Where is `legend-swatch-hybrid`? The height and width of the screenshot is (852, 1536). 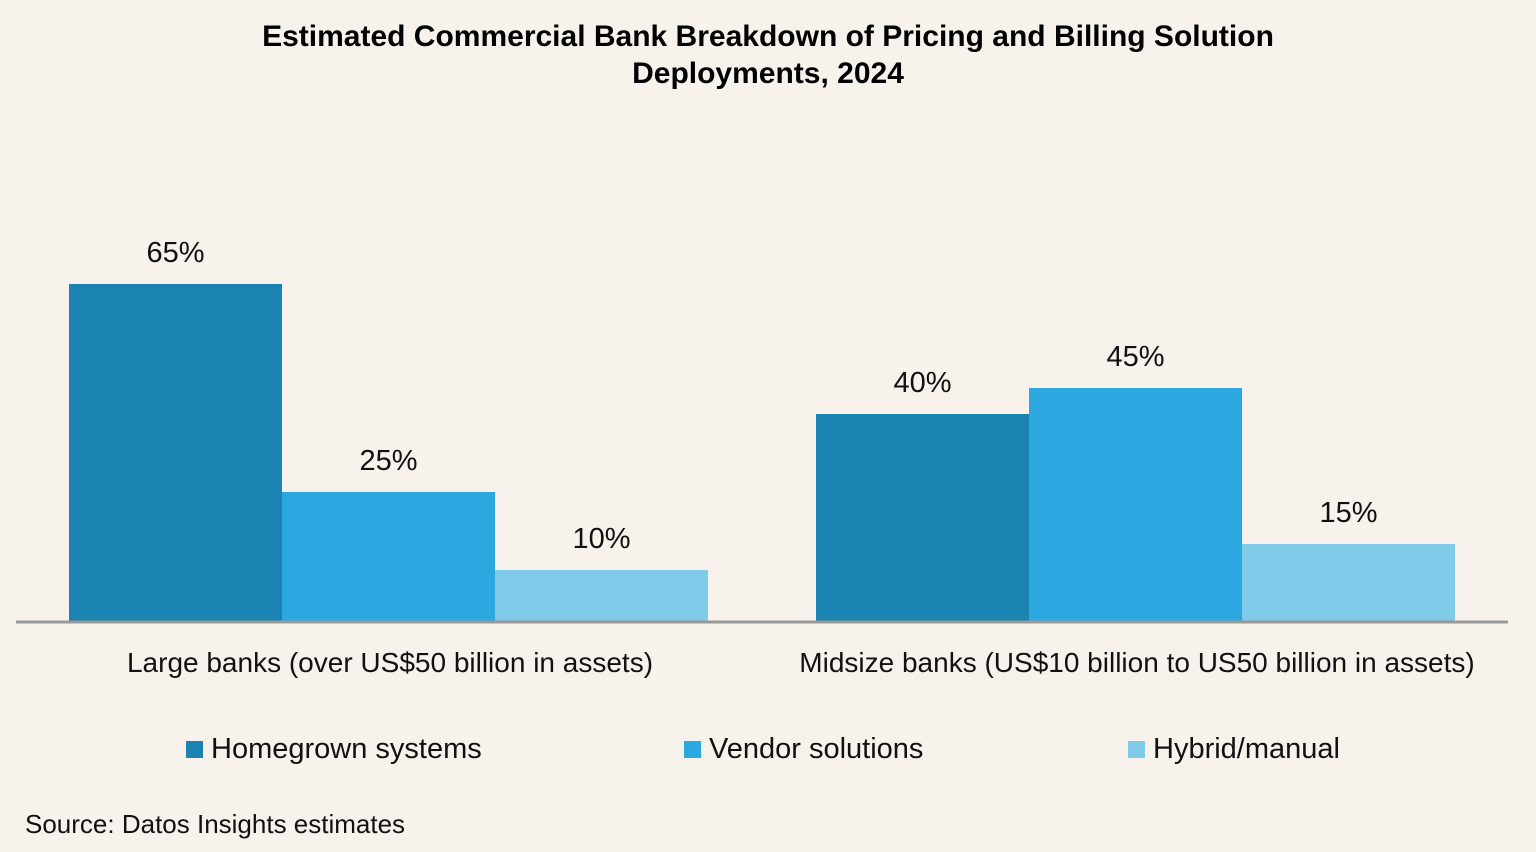 legend-swatch-hybrid is located at coordinates (1136, 749).